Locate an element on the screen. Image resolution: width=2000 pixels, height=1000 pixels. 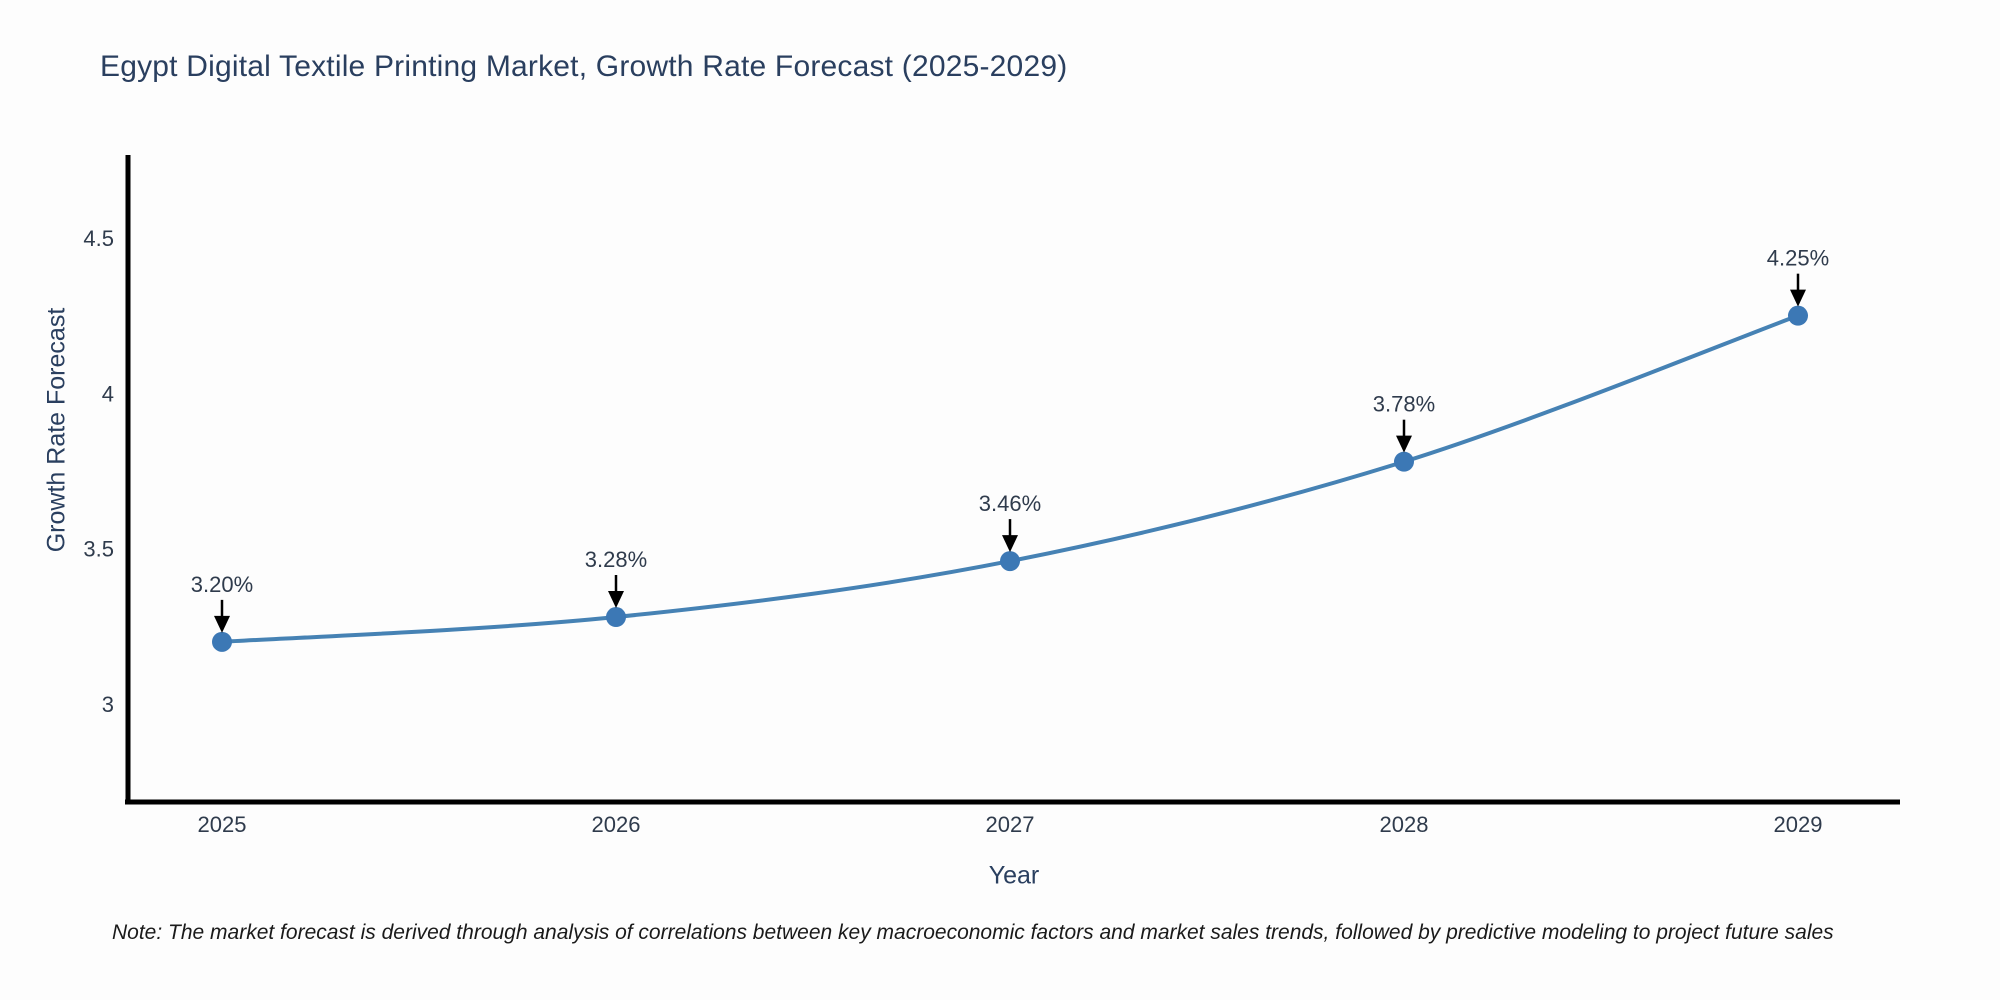
x-tick-label: 2027 is located at coordinates (1010, 824).